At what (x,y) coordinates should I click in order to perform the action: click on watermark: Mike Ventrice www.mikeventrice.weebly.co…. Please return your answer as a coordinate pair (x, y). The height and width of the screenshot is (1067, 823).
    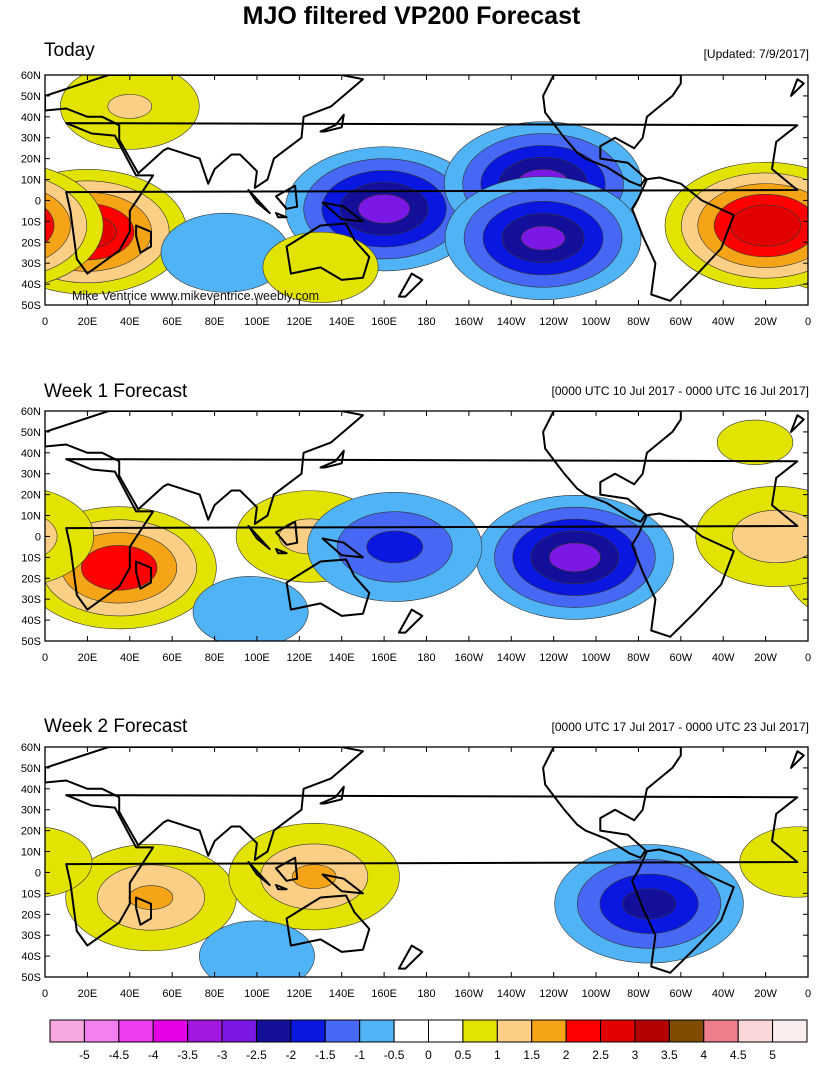
    Looking at the image, I should click on (196, 296).